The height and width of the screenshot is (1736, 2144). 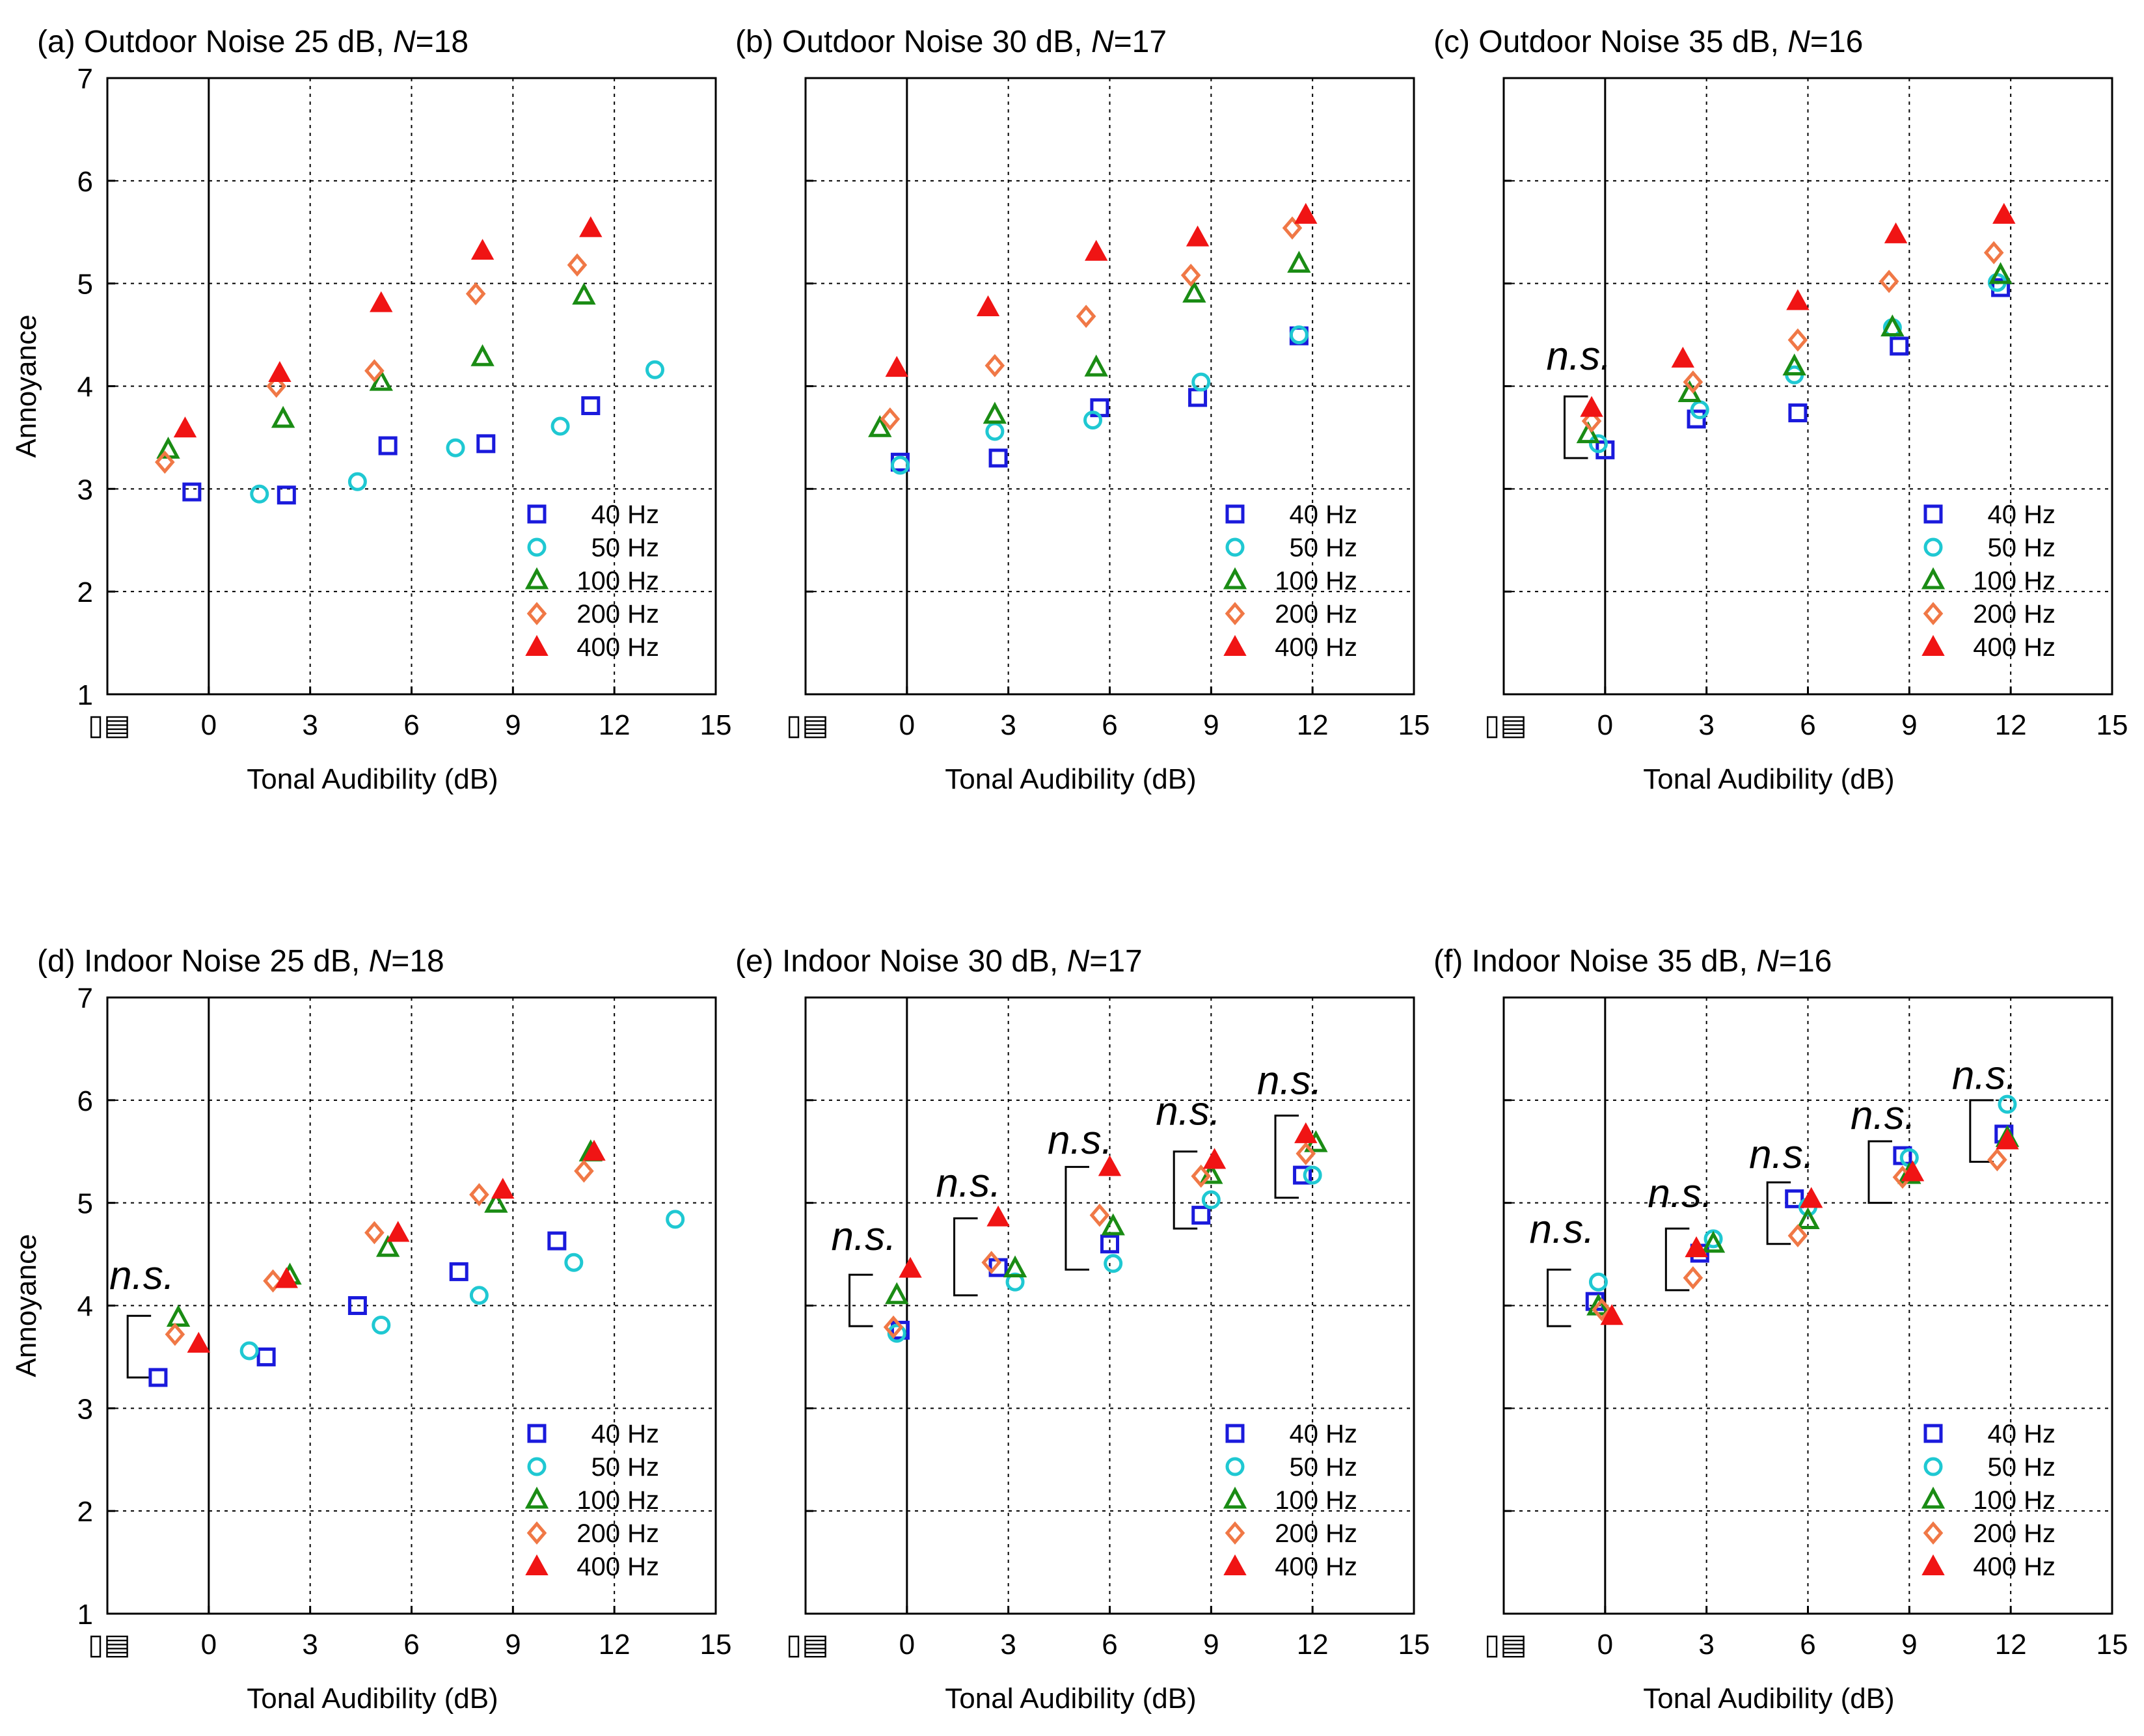 What do you see at coordinates (939, 961) in the screenshot?
I see `chart-title: (e) Indoor Noise 30 dB, N=17` at bounding box center [939, 961].